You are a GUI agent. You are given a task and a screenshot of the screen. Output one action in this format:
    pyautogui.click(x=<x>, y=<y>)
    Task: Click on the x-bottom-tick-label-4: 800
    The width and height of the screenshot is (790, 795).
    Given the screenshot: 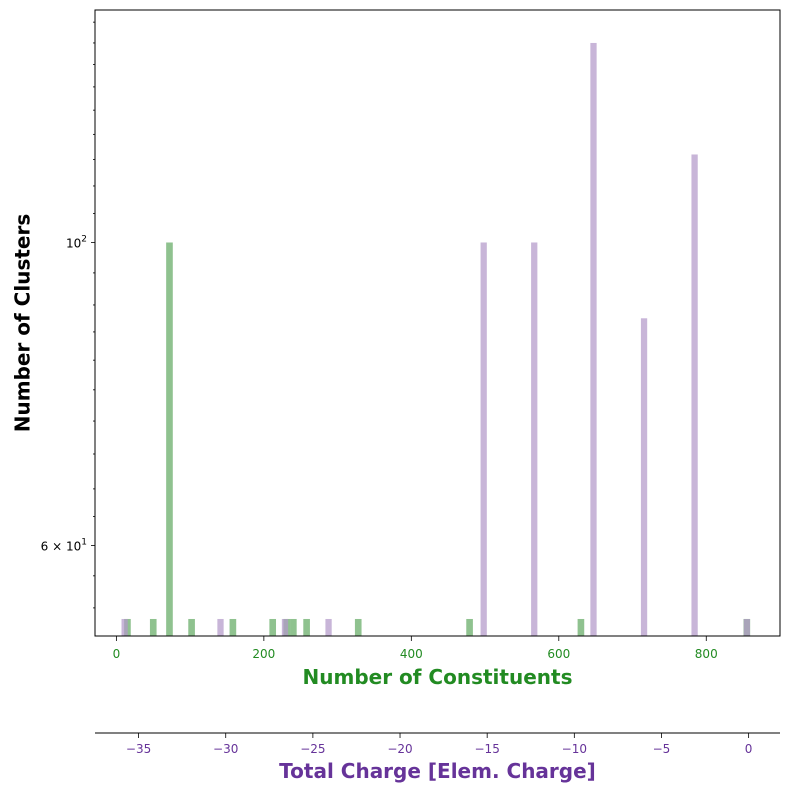 What is the action you would take?
    pyautogui.click(x=706, y=654)
    